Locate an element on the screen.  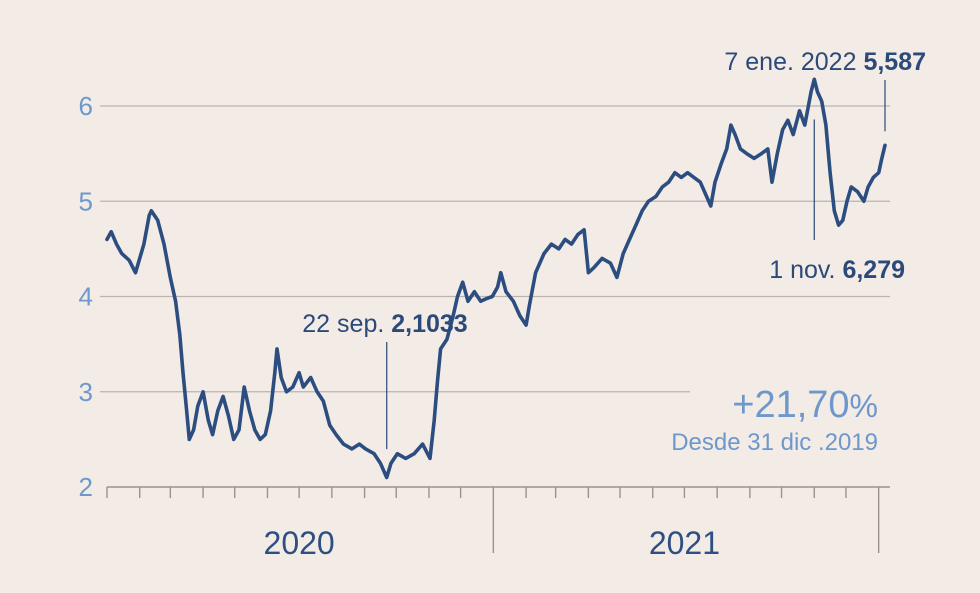
min-annotation: 22 sep. 2,1033 is located at coordinates (384, 324).